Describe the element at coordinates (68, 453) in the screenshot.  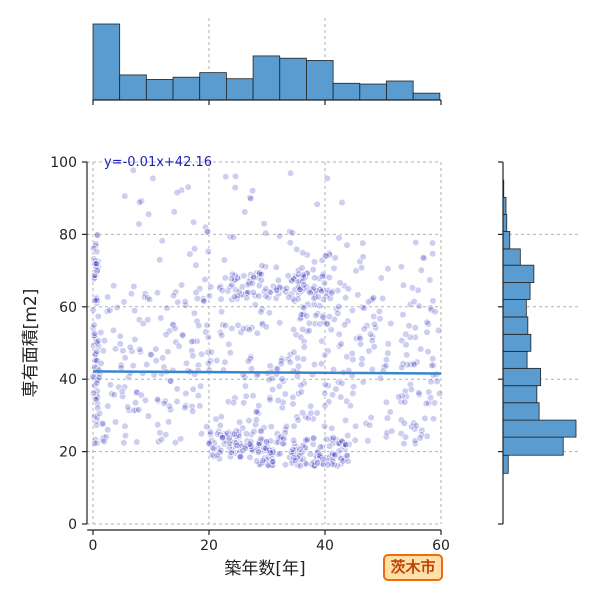
I see `y-tick-label: 20` at that location.